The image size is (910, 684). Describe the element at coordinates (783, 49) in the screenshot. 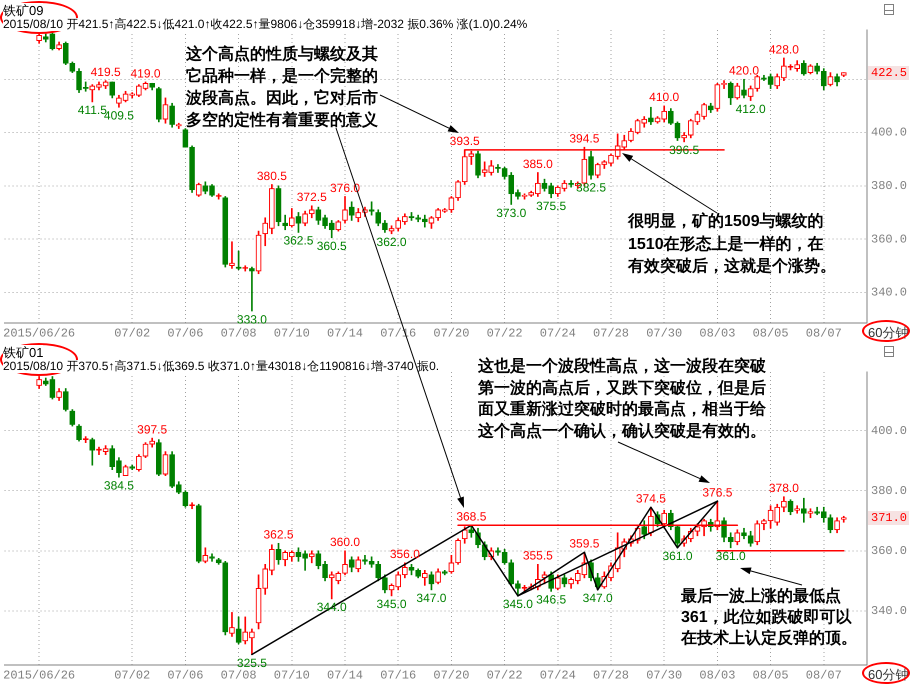

I see `text: 428.0` at that location.